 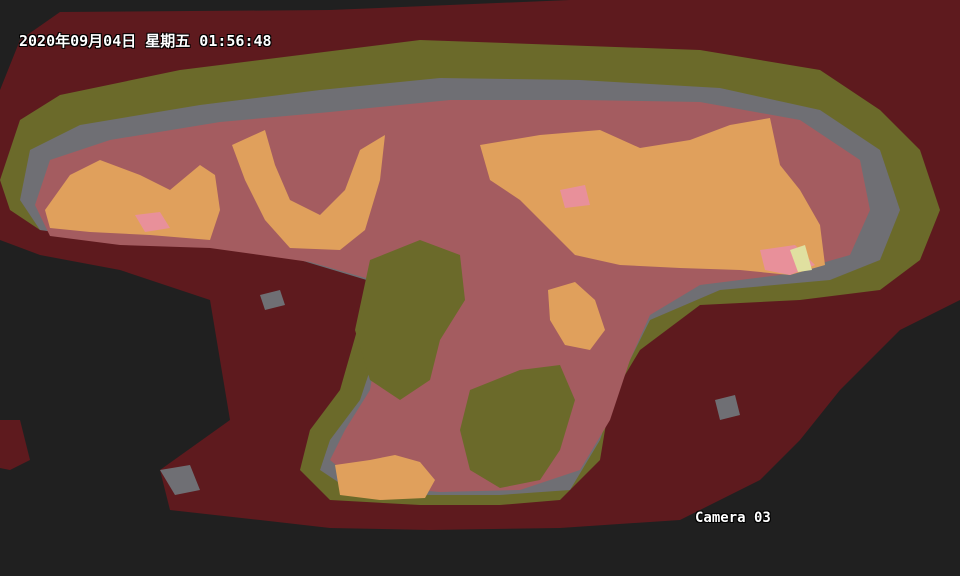 I want to click on thermal-region-hottest, so click(x=801, y=258).